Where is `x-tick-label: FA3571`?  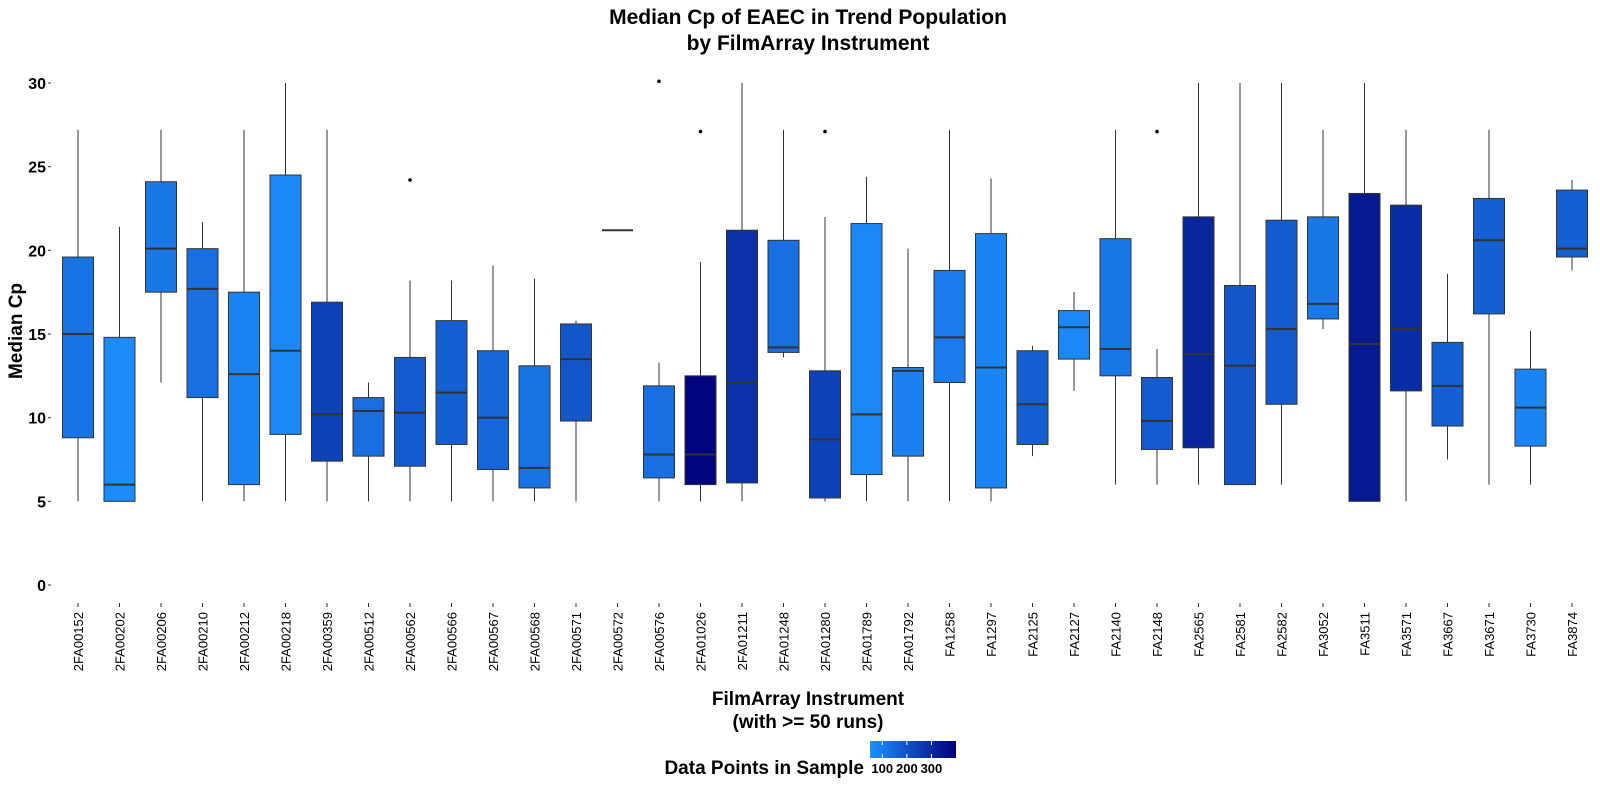 x-tick-label: FA3571 is located at coordinates (1406, 634).